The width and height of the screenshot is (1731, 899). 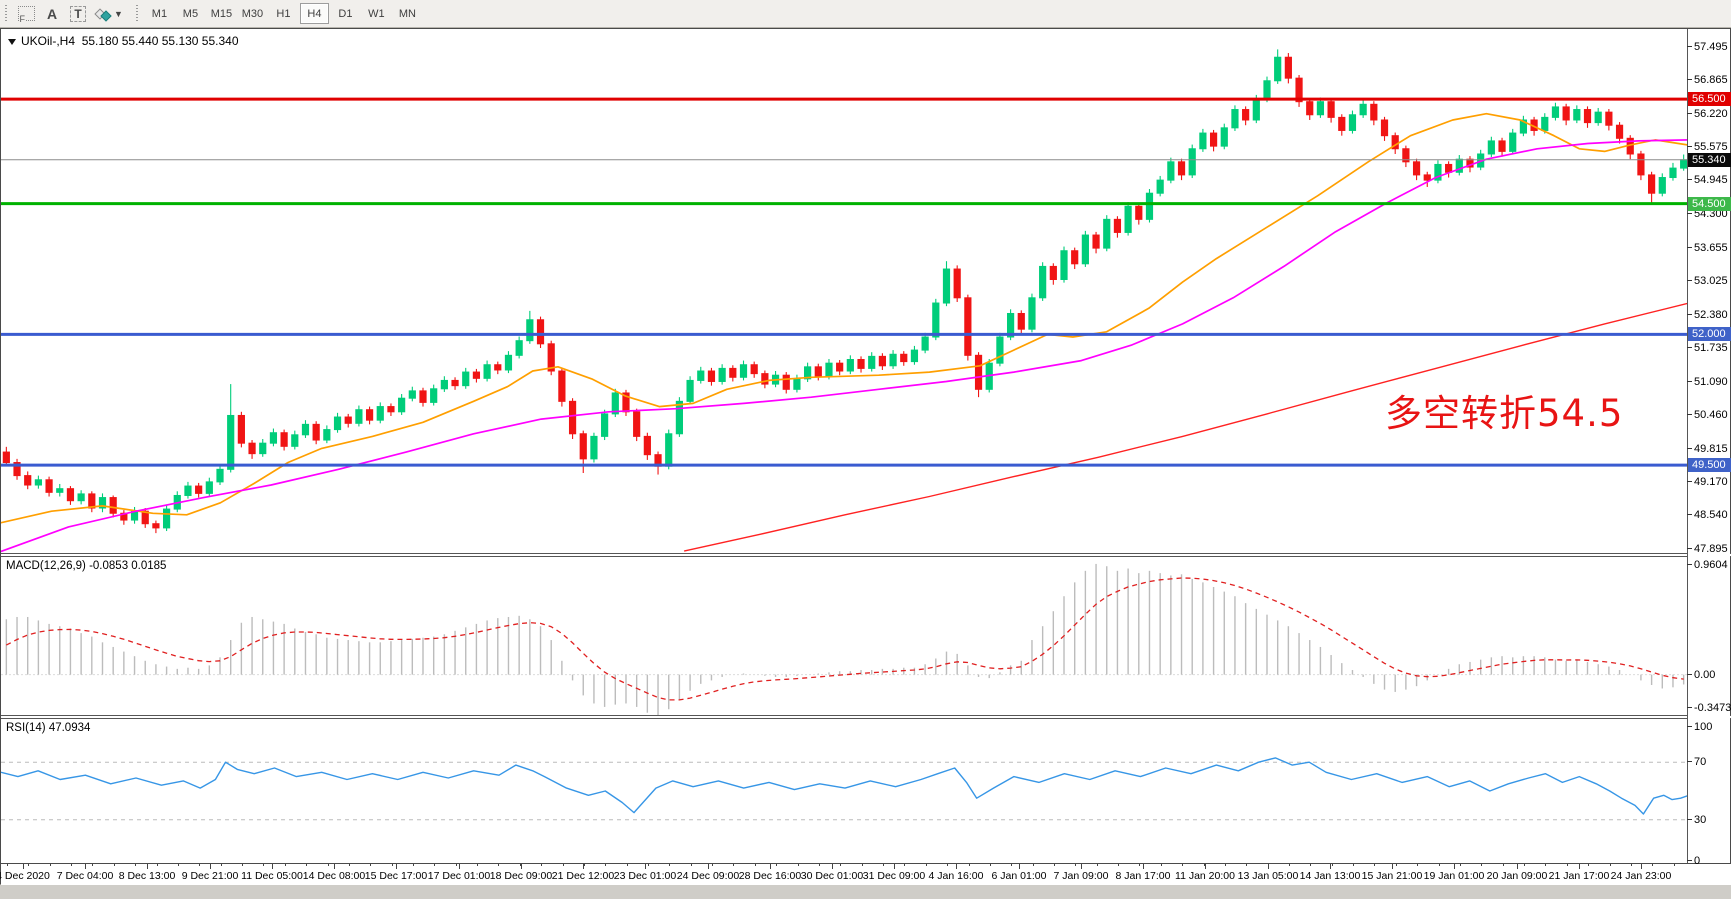 What do you see at coordinates (1081, 876) in the screenshot?
I see `time-axis-label: 7 Jan 09:00` at bounding box center [1081, 876].